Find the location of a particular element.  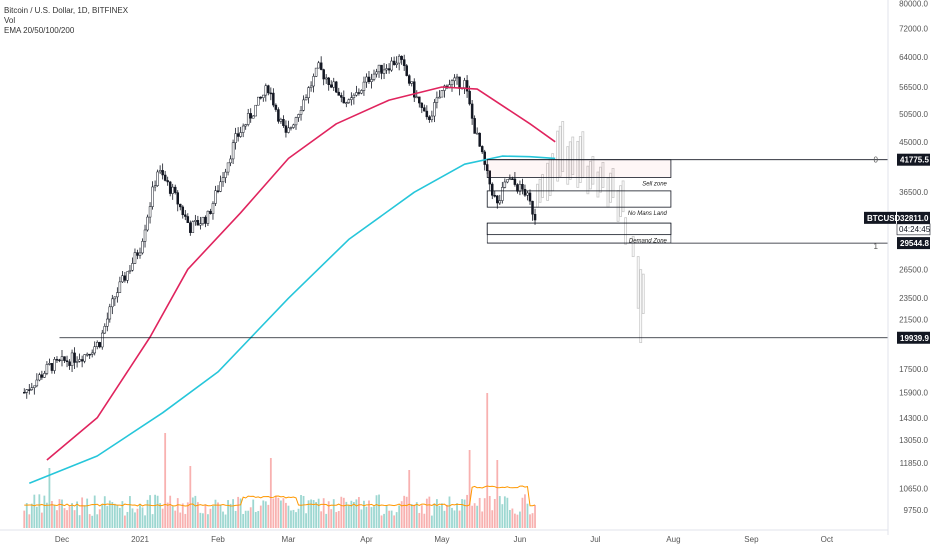

y-tick-label: 15900.0 is located at coordinates (913, 392).